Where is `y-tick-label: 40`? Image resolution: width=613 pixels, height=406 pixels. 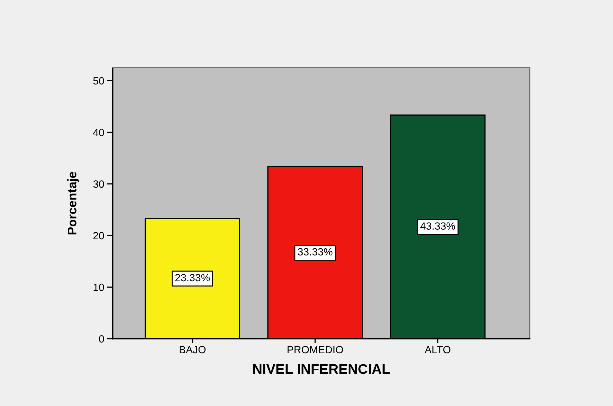
y-tick-label: 40 is located at coordinates (98, 132).